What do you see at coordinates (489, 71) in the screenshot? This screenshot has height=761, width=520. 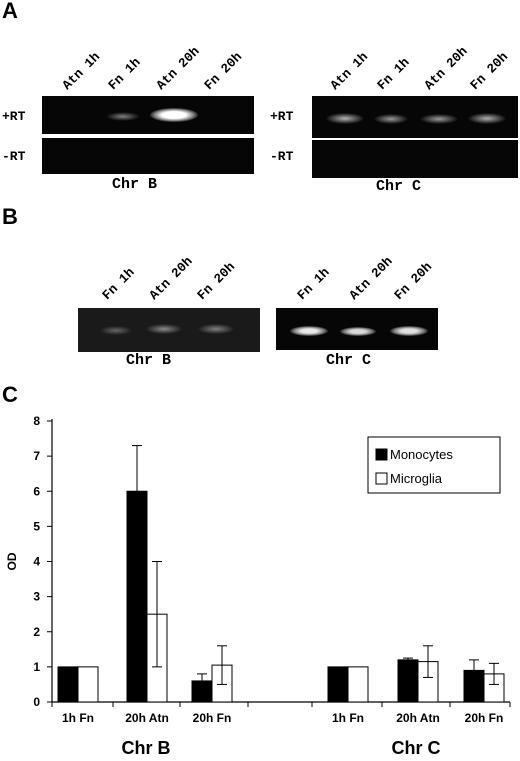 I see `panel-a-chrc-lane-4: Fn 20h` at bounding box center [489, 71].